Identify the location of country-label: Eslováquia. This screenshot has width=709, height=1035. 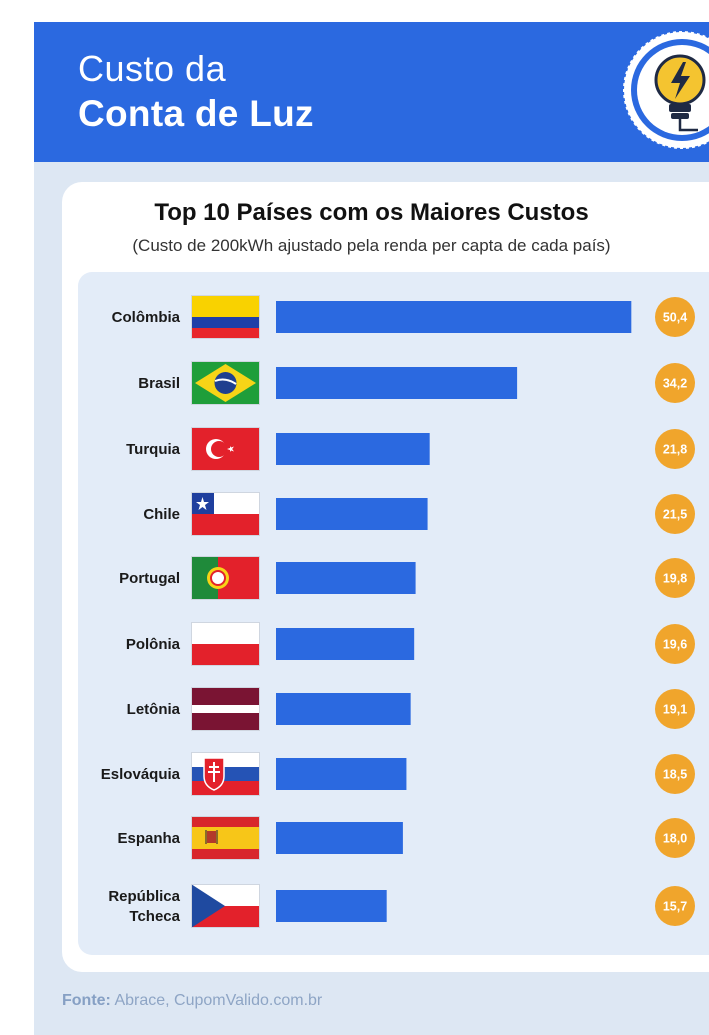
(141, 774).